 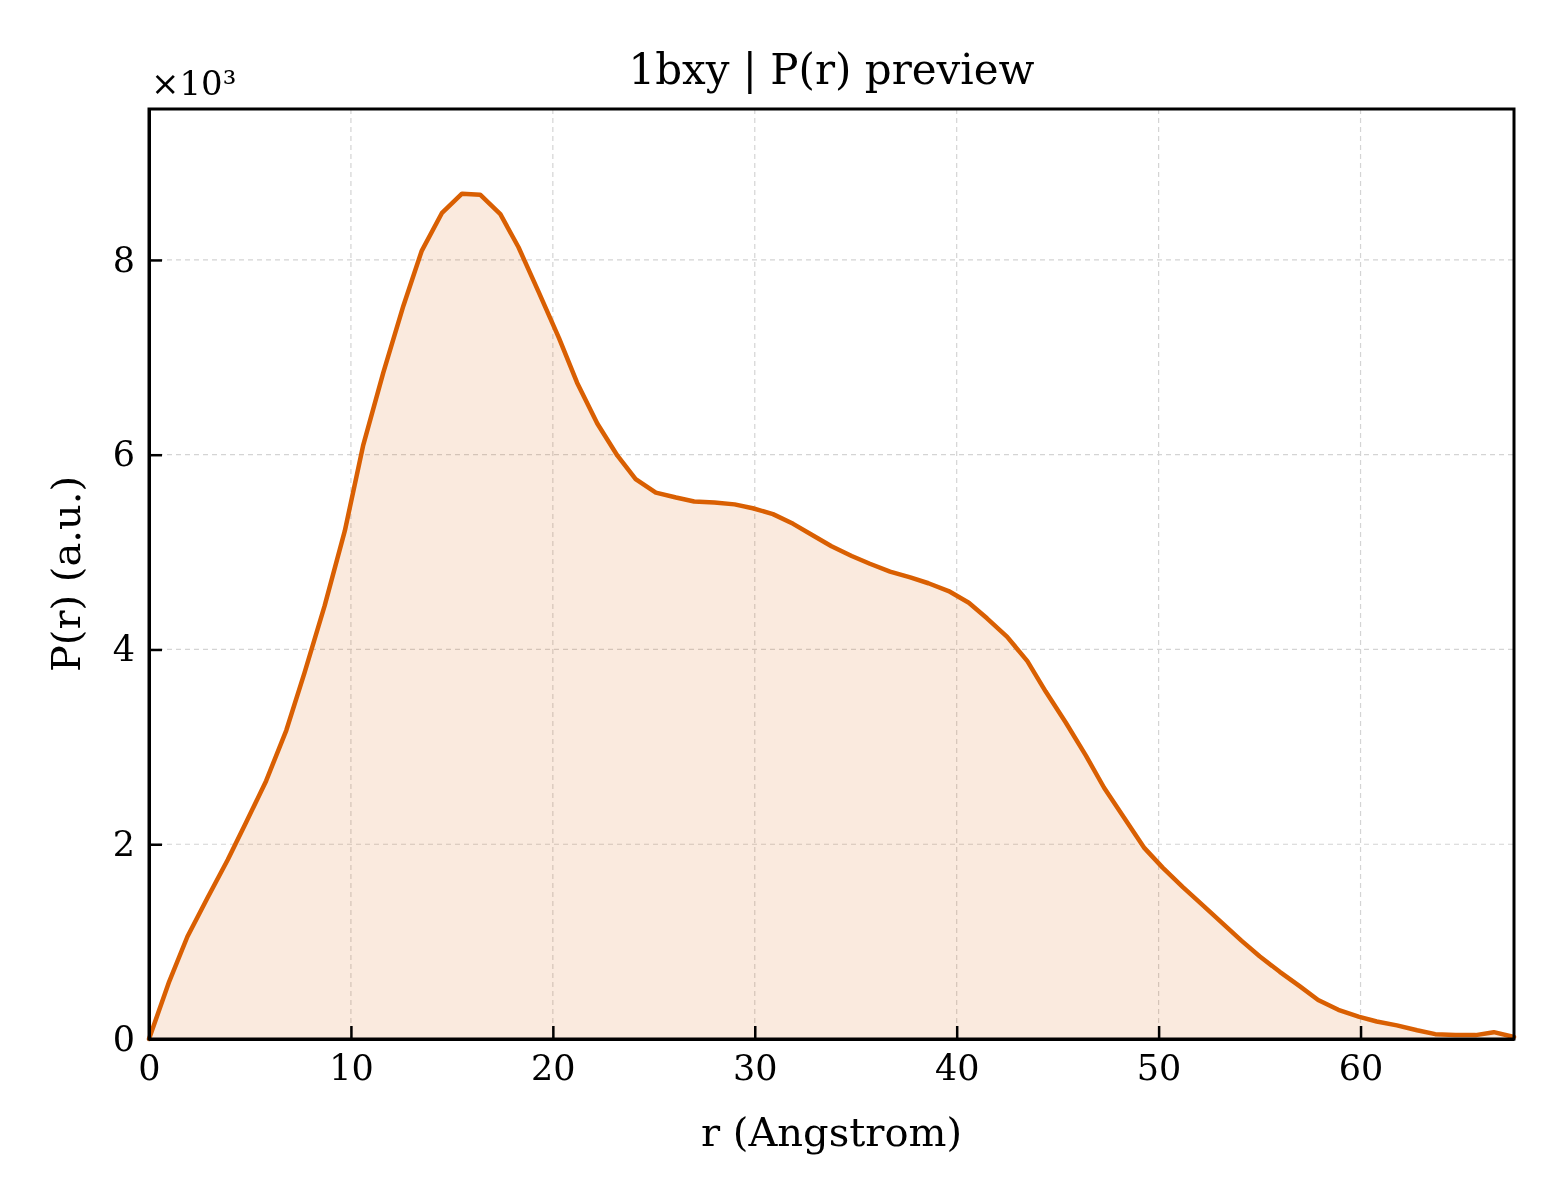 What do you see at coordinates (1159, 1067) in the screenshot?
I see `x-tick-label: 50` at bounding box center [1159, 1067].